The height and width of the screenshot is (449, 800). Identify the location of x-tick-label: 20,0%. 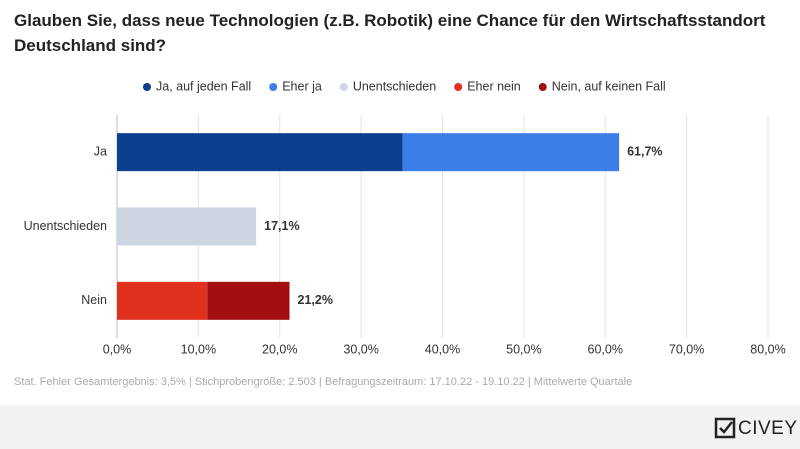
(279, 349).